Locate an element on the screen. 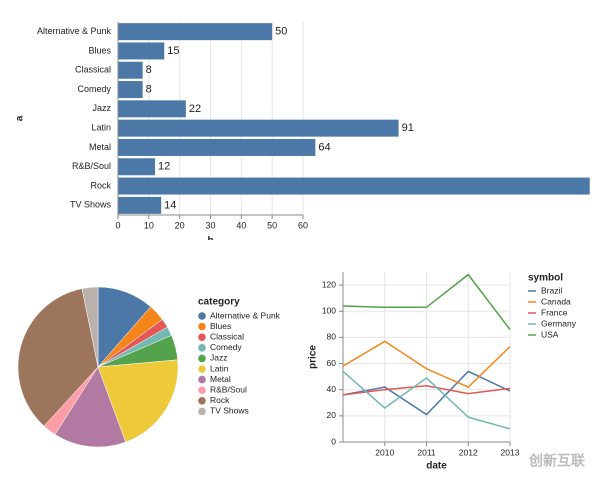 Image resolution: width=600 pixels, height=480 pixels. legend-title: category is located at coordinates (219, 302).